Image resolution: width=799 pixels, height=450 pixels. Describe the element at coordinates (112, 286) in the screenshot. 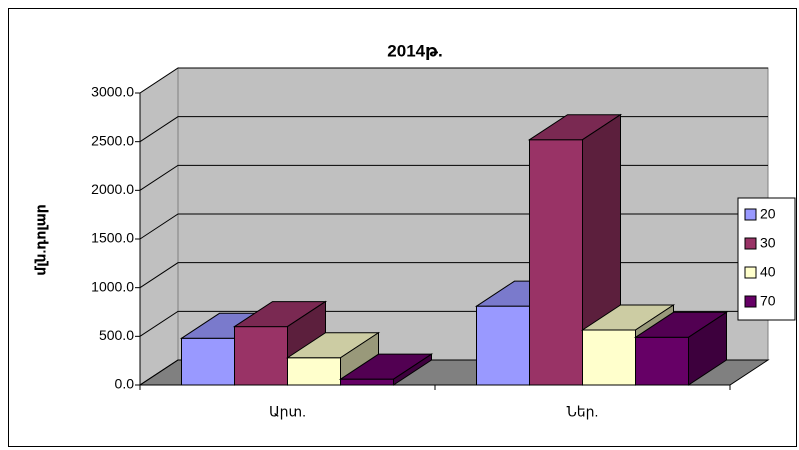

I see `y-tick-label: 1000.0` at that location.